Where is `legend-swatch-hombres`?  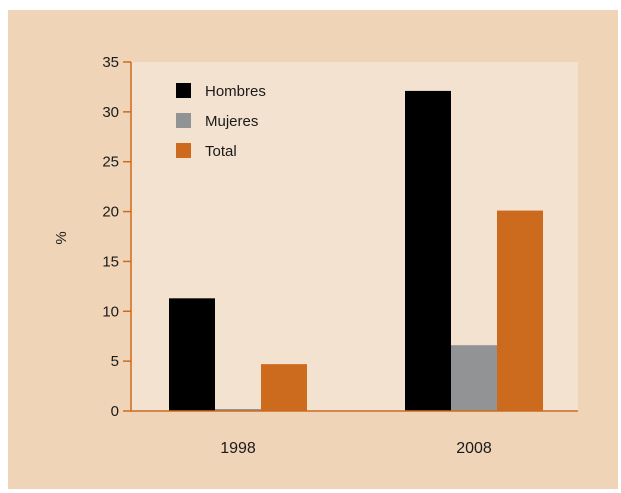 legend-swatch-hombres is located at coordinates (183, 90).